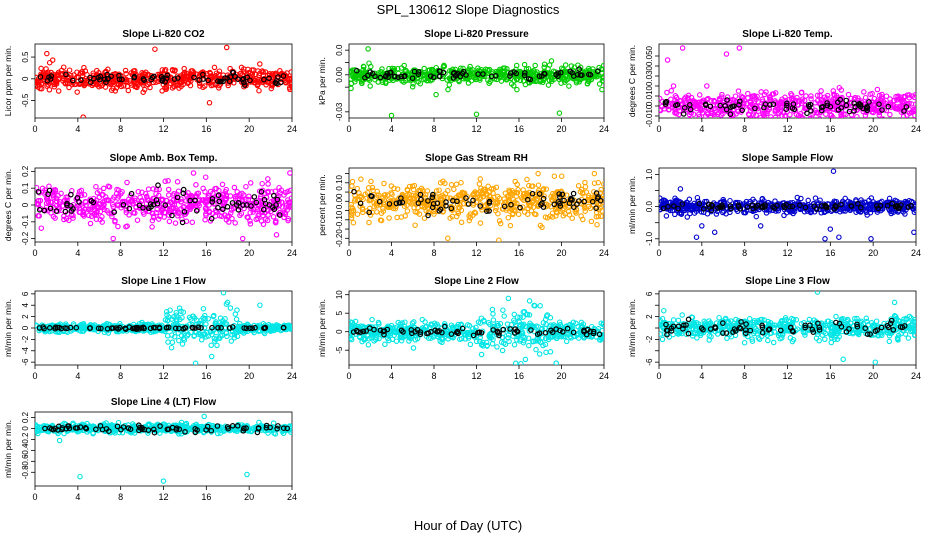  I want to click on panel-title: Slope Amb. Box Temp., so click(164, 158).